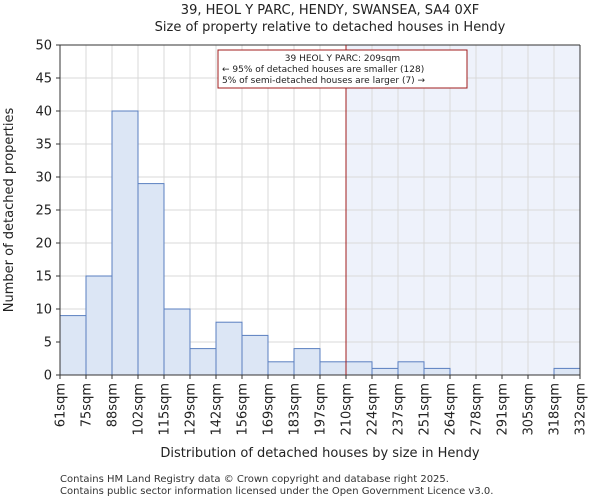 The width and height of the screenshot is (600, 504). What do you see at coordinates (61, 405) in the screenshot?
I see `x-tick-label: 61sqm` at bounding box center [61, 405].